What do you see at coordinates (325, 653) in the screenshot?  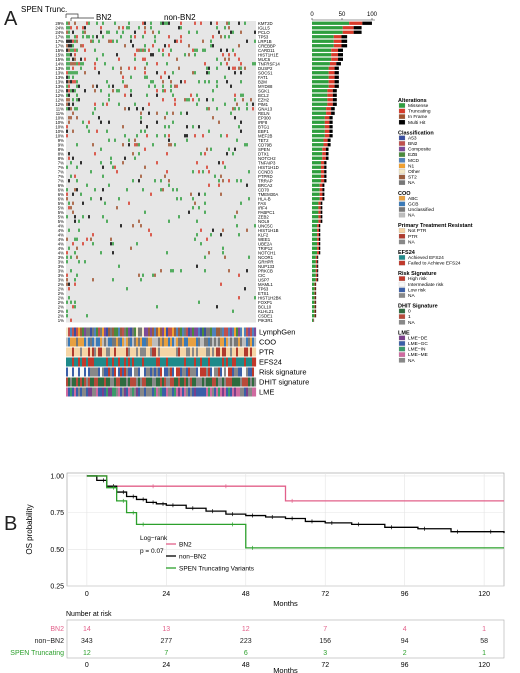 I see `risk-value: 3` at bounding box center [325, 653].